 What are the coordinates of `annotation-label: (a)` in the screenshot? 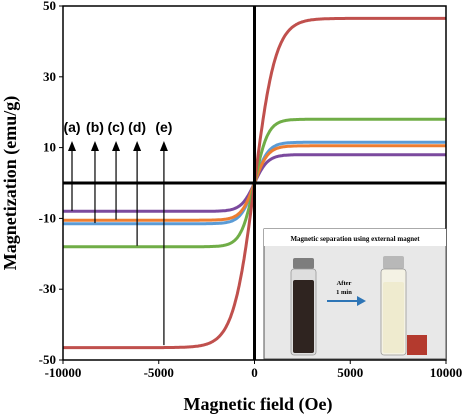 It's located at (71, 127).